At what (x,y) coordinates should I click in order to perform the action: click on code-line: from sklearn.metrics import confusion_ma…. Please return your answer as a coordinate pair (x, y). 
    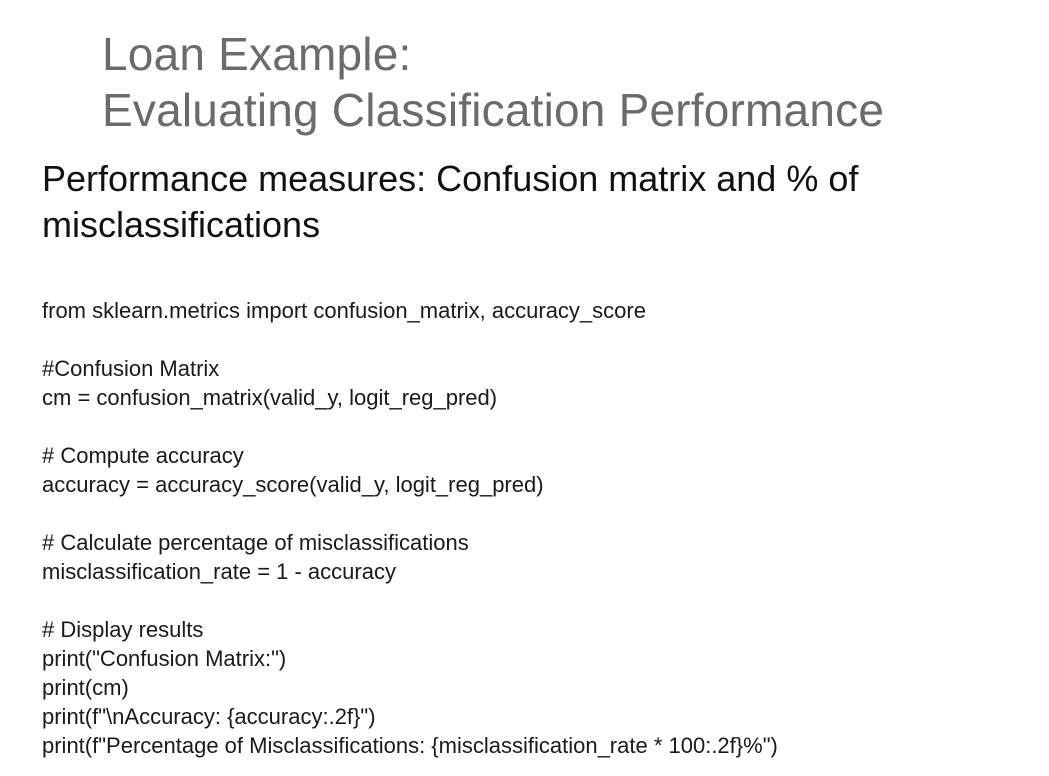
    Looking at the image, I should click on (344, 310).